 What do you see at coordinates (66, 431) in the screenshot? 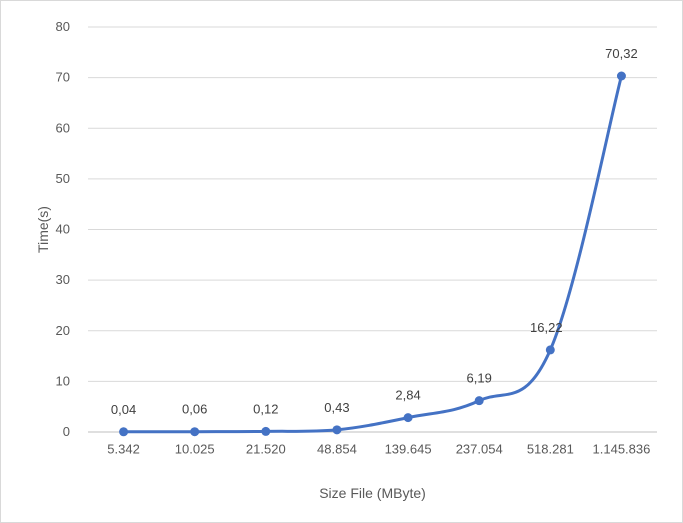
I see `y-tick-label: 0` at bounding box center [66, 431].